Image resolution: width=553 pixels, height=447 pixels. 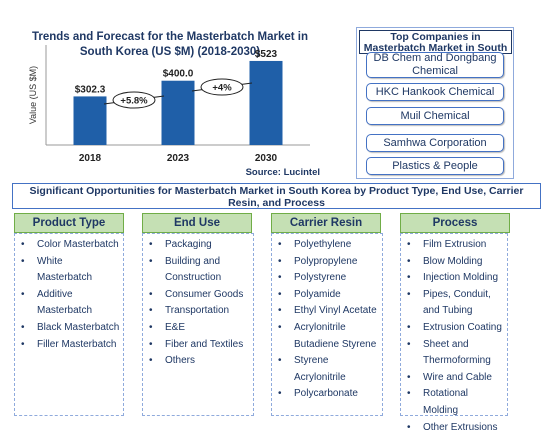 I want to click on list-item: Injection Molding, so click(x=454, y=278).